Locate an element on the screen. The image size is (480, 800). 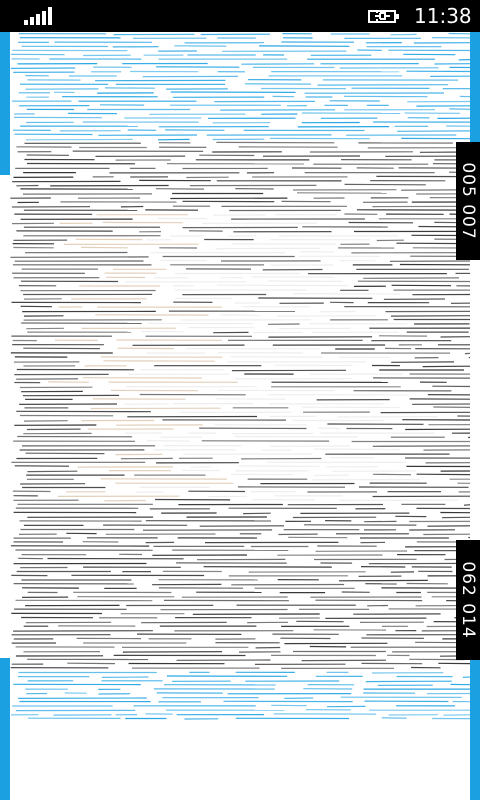
status-bar: 11:38 is located at coordinates (240, 16).